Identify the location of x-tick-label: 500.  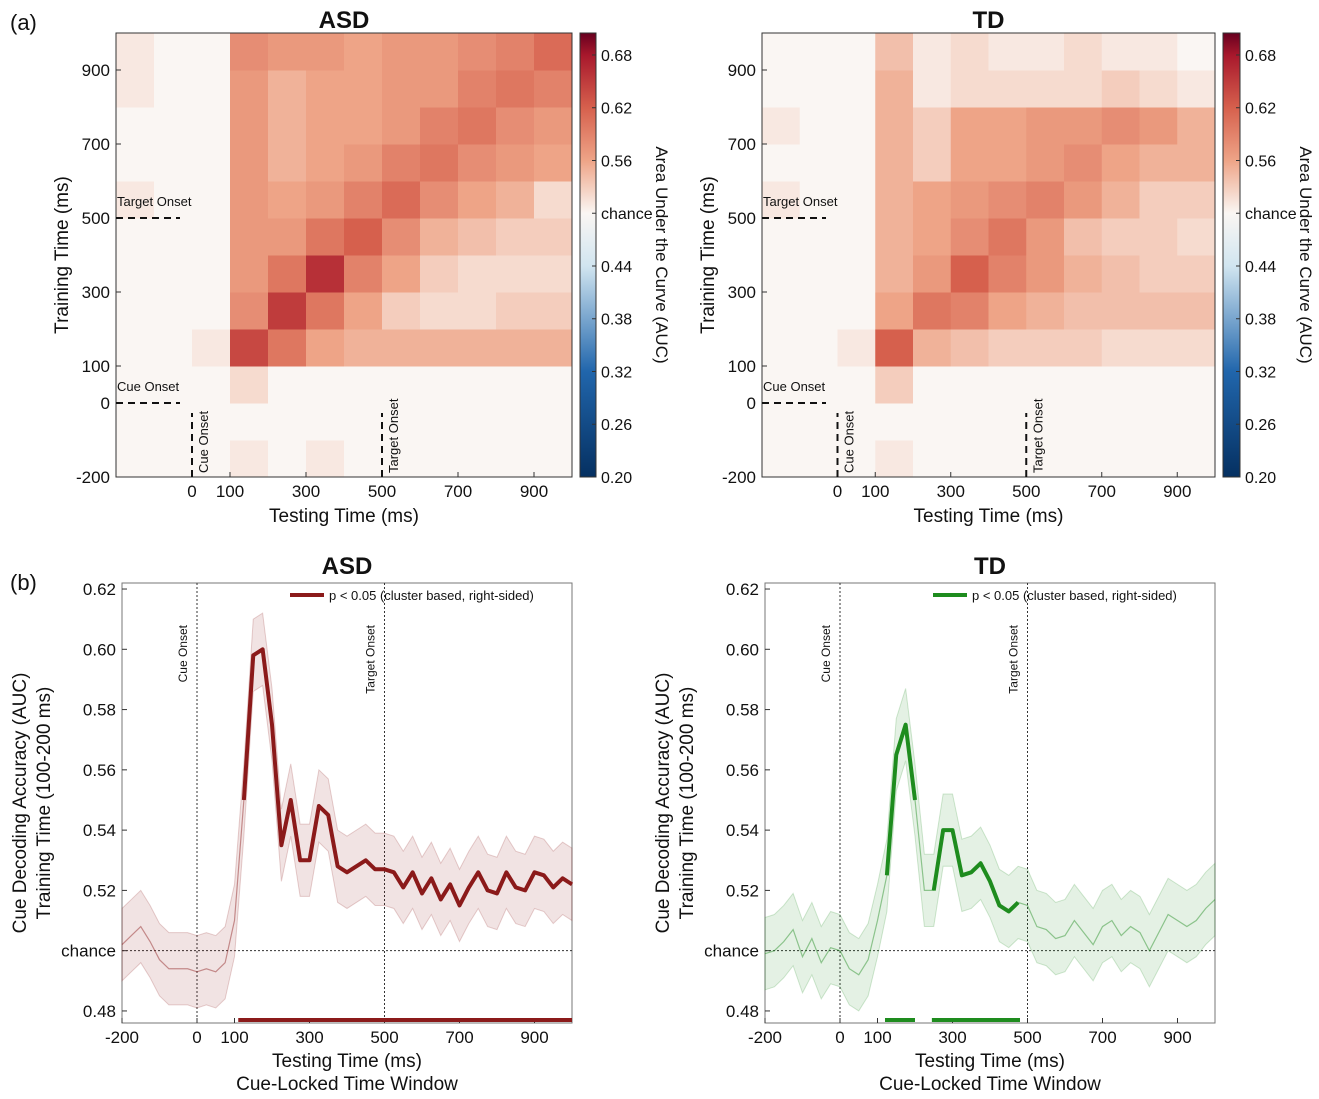
(384, 1037).